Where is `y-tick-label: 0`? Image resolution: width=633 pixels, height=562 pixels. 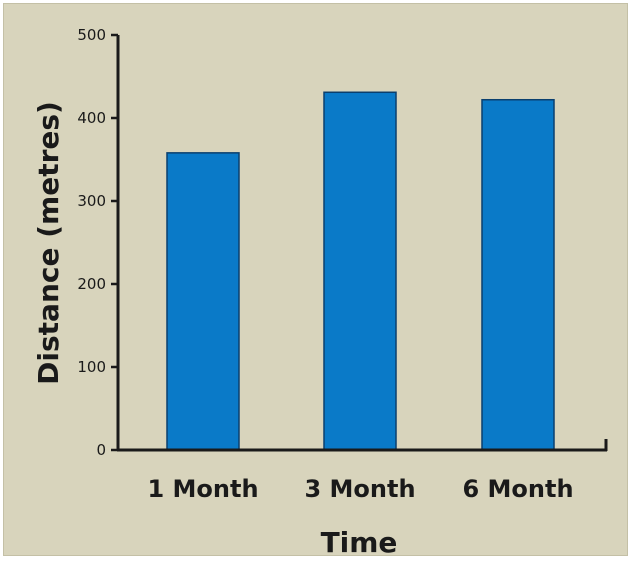 y-tick-label: 0 is located at coordinates (101, 450).